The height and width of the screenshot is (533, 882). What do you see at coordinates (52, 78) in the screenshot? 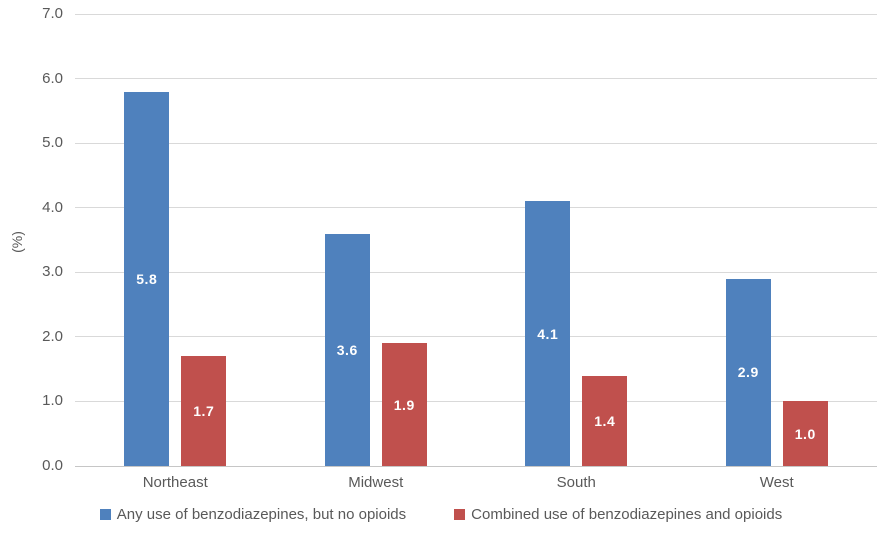
I see `y-tick-label: 6.0` at bounding box center [52, 78].